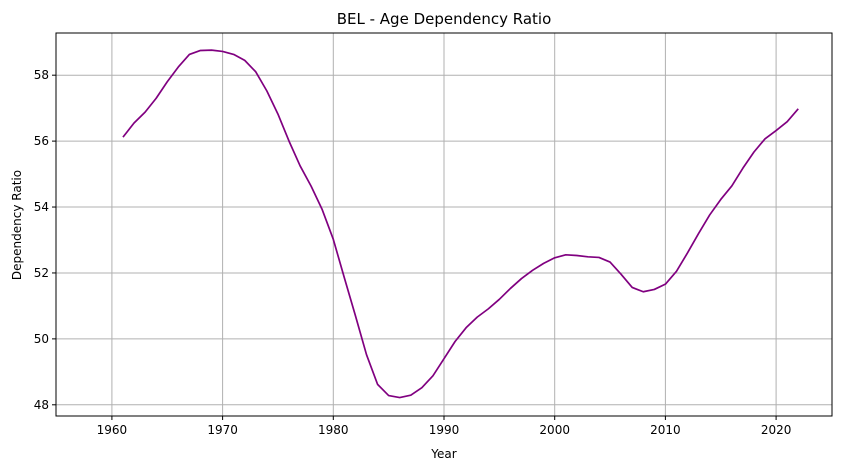 This screenshot has width=841, height=474. I want to click on chart-title: BEL - Age Dependency Ratio, so click(444, 19).